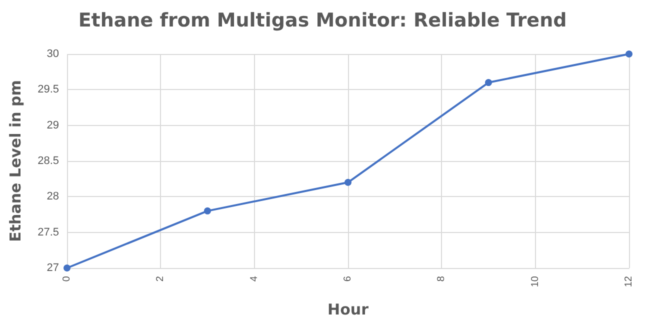 Image resolution: width=645 pixels, height=328 pixels. Describe the element at coordinates (52, 196) in the screenshot. I see `y-tick-label: 28` at that location.